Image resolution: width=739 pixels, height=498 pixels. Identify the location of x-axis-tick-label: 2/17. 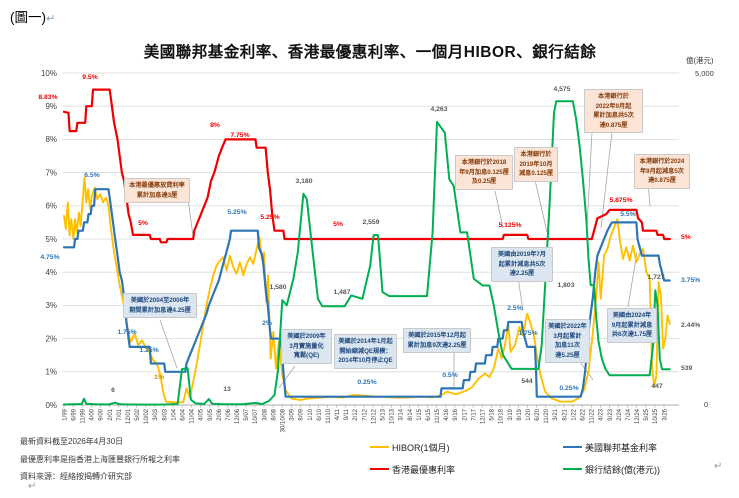
(465, 414).